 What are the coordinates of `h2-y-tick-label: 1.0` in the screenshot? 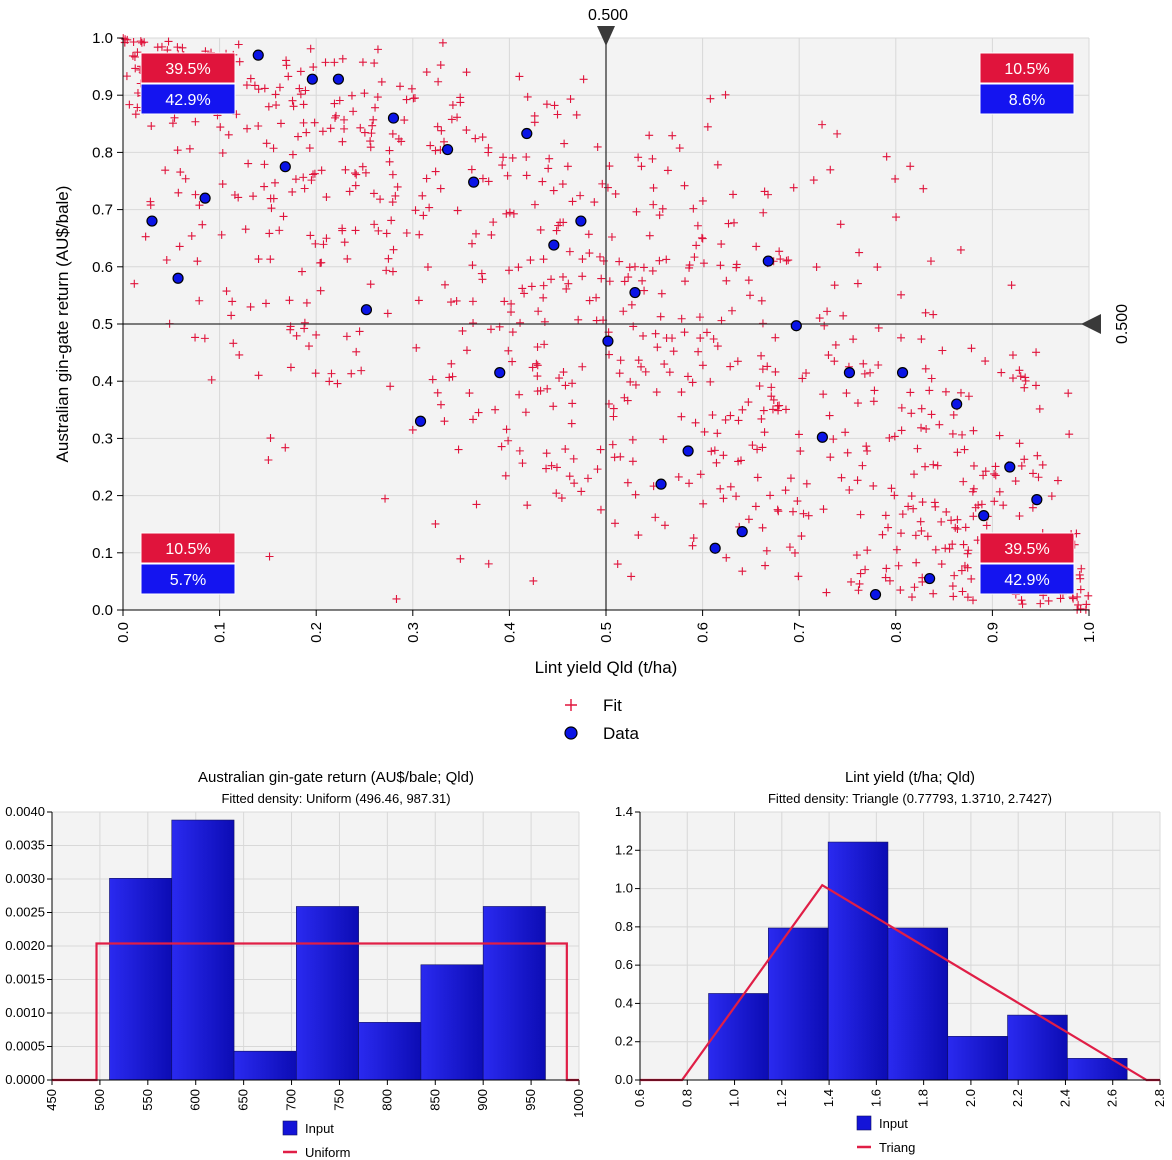 It's located at (624, 888).